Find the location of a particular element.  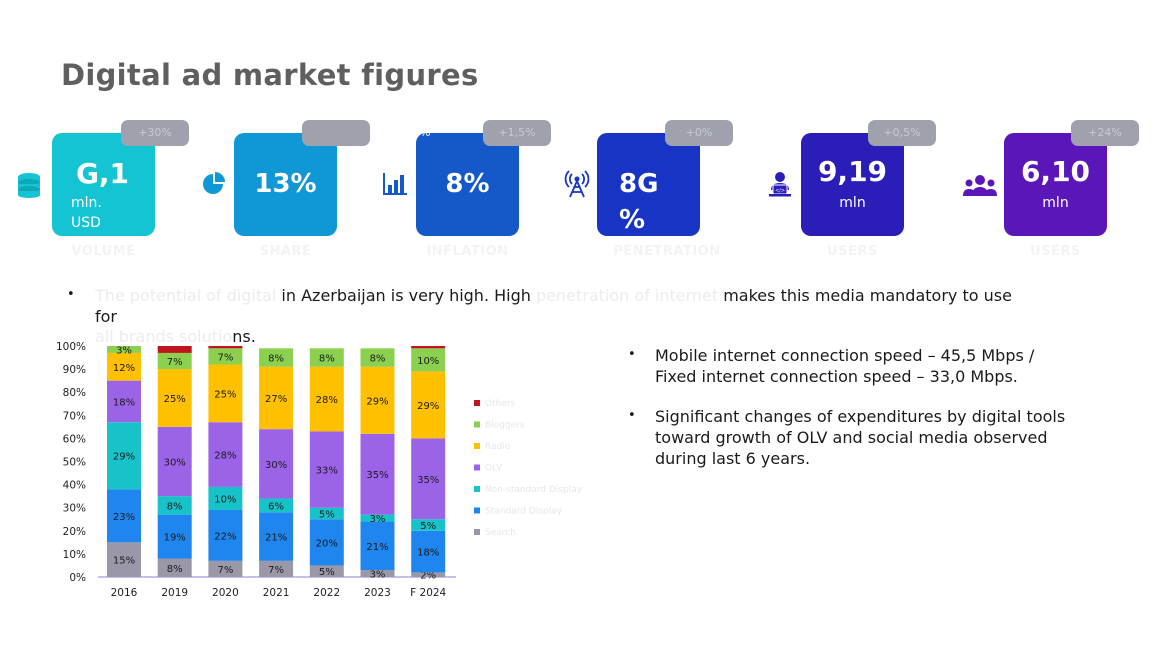

data-label: 19% is located at coordinates (175, 538).